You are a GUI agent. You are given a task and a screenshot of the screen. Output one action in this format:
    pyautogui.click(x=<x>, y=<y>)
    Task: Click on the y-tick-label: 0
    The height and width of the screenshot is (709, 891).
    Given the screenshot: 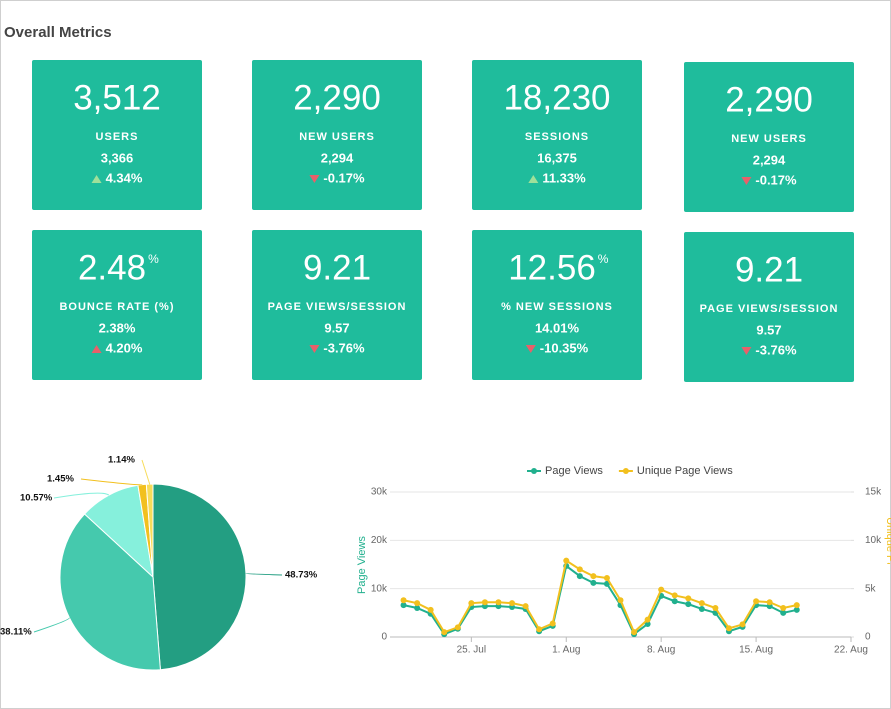 What is the action you would take?
    pyautogui.click(x=384, y=637)
    